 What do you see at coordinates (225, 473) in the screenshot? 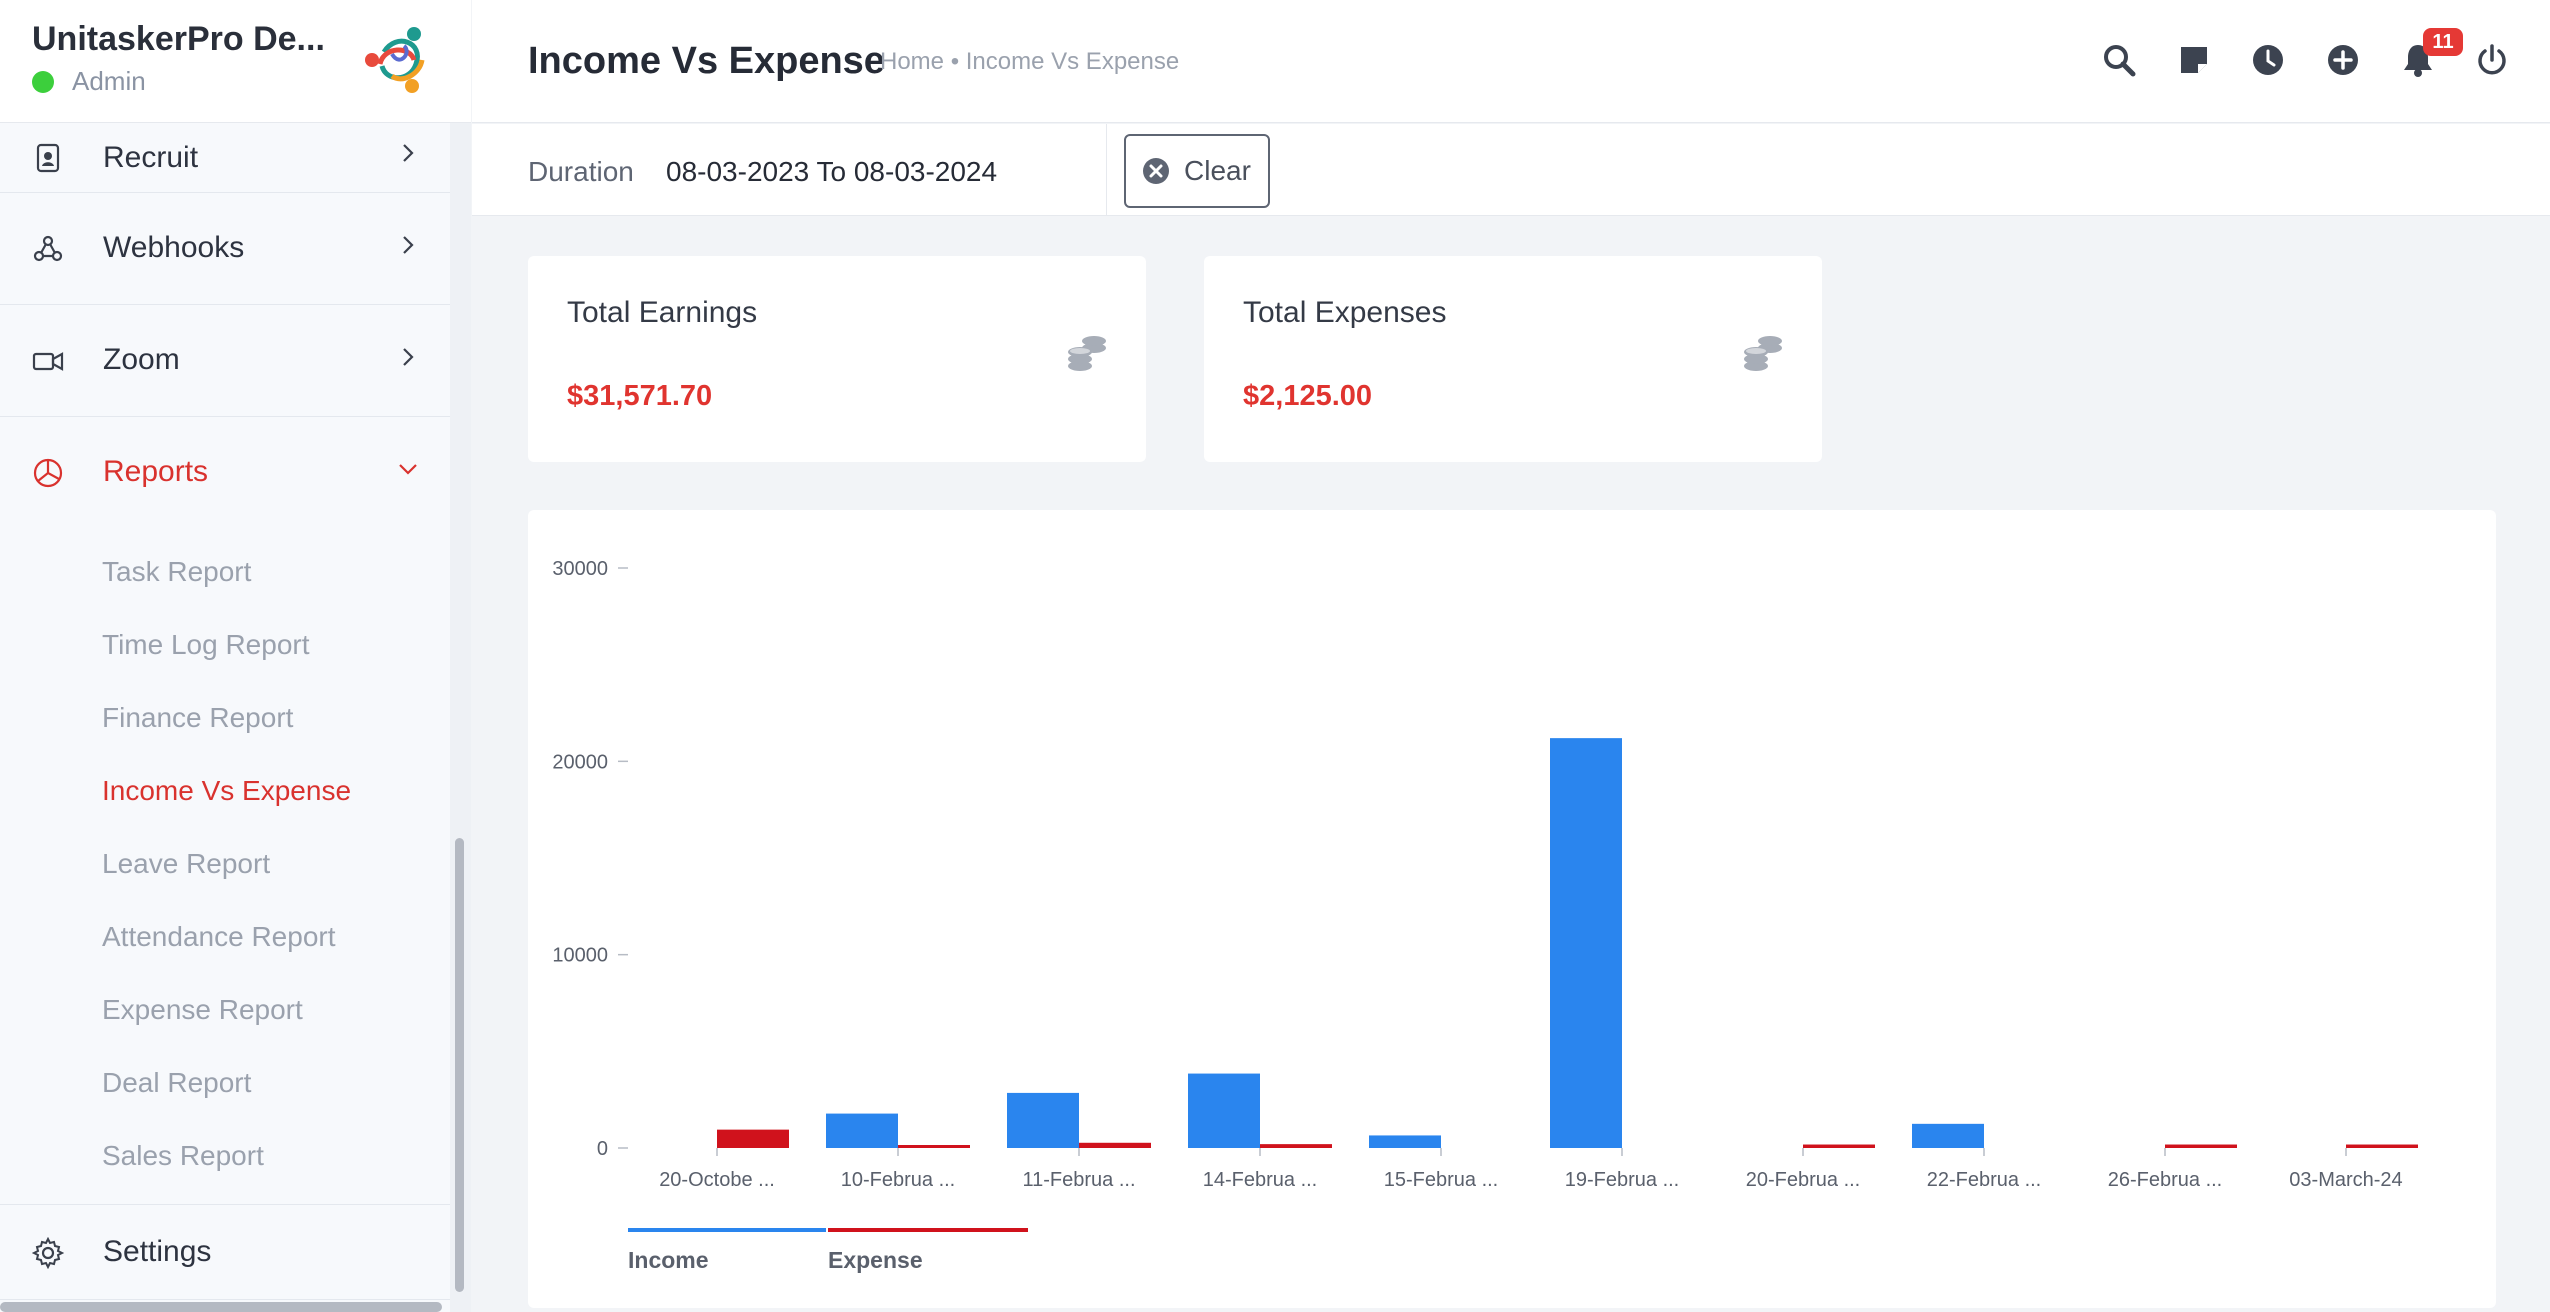
I see `sidebar-item-reports: Reports` at bounding box center [225, 473].